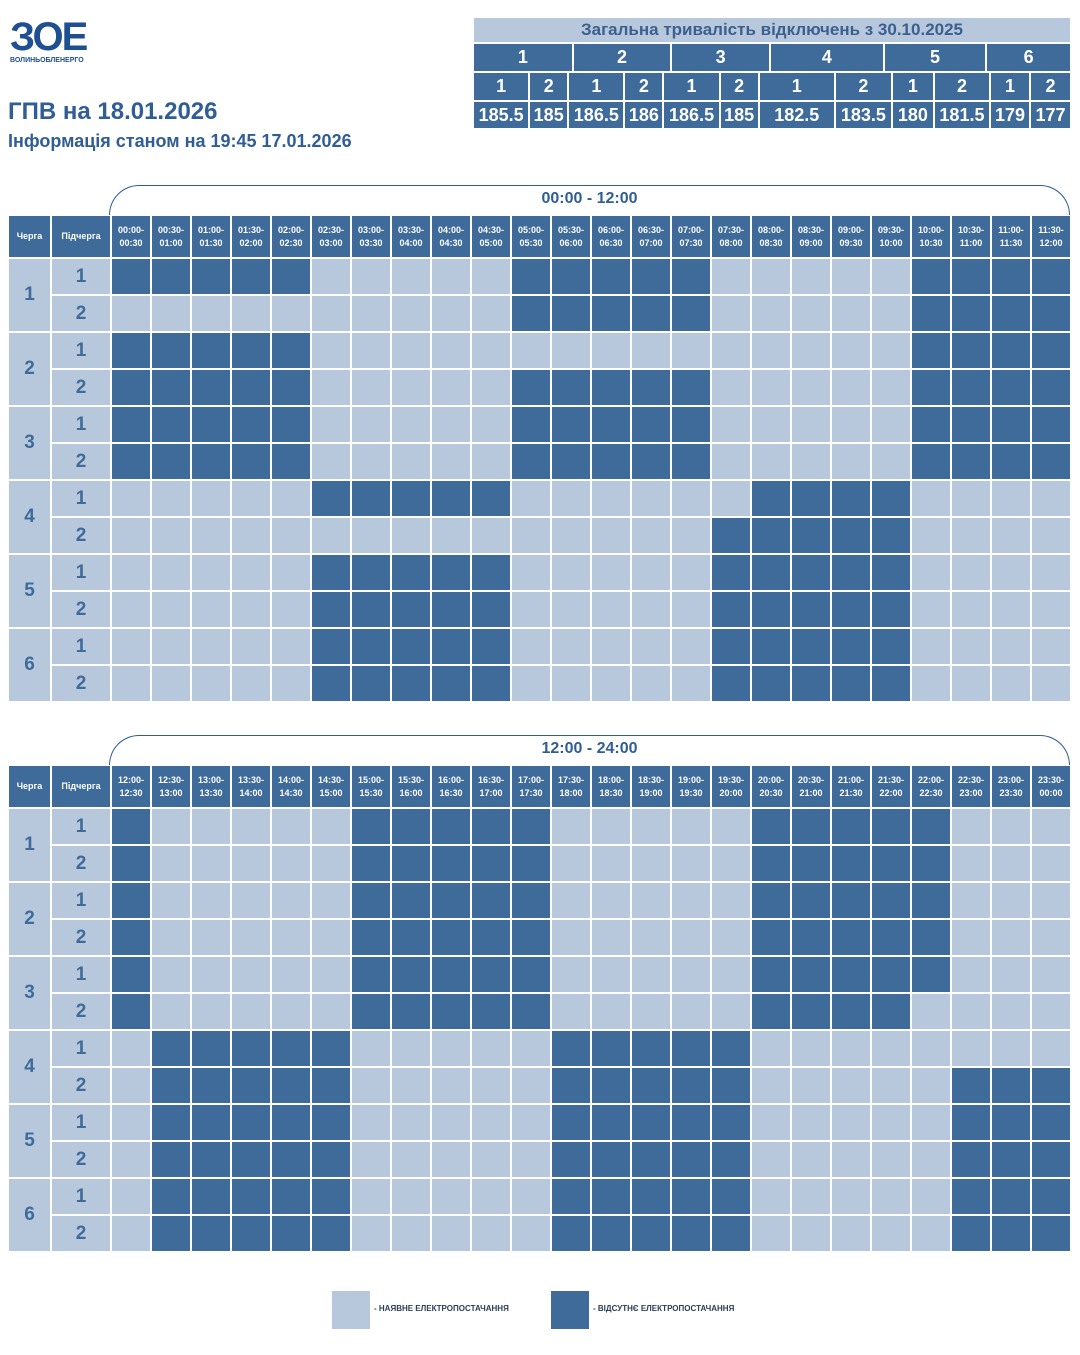 The image size is (1080, 1355). I want to click on summary-duration-value: 185, so click(739, 115).